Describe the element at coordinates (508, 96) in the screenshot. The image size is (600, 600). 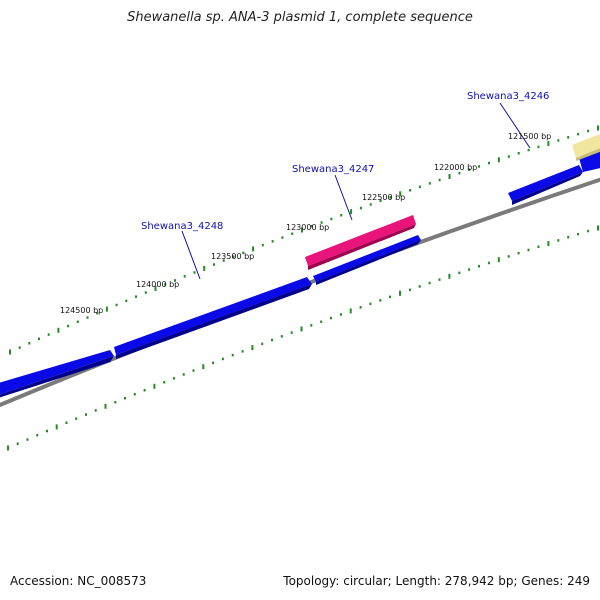
I see `gene-label: Shewana3_4246` at that location.